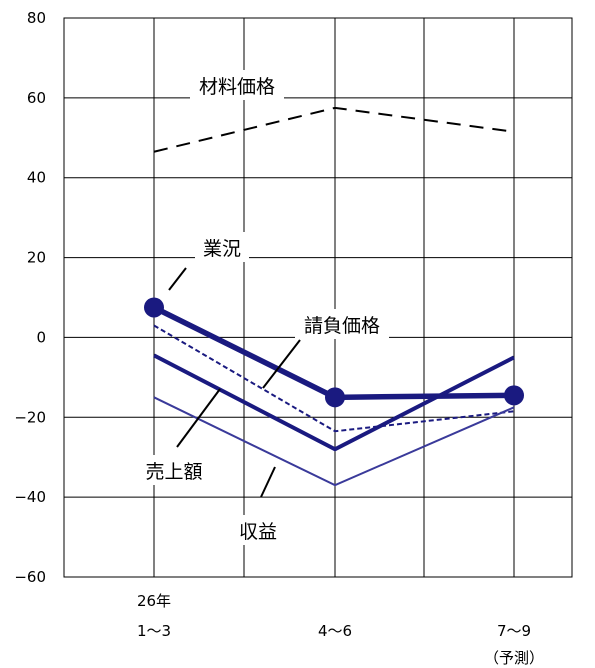 Image resolution: width=595 pixels, height=668 pixels. What do you see at coordinates (36, 98) in the screenshot?
I see `y-tick-label: 60` at bounding box center [36, 98].